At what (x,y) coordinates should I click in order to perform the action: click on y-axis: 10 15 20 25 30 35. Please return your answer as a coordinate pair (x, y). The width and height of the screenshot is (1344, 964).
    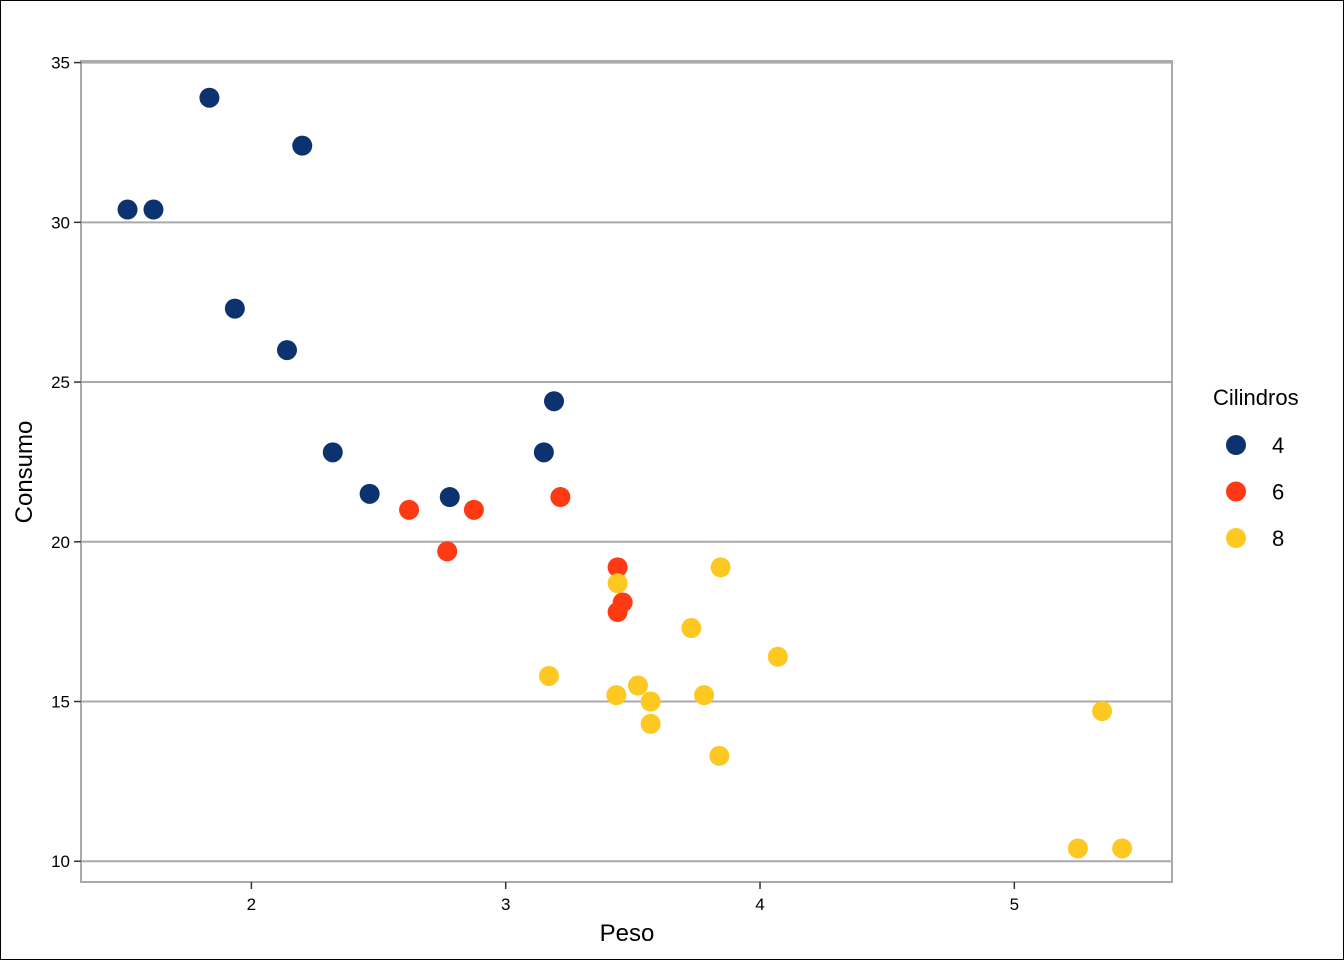
    Looking at the image, I should click on (66, 462).